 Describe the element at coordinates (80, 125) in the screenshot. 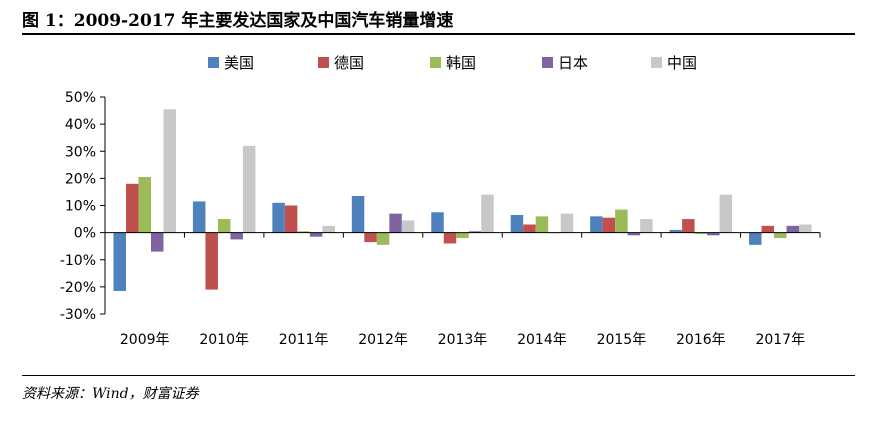

I see `y-tick-label: 40%` at that location.